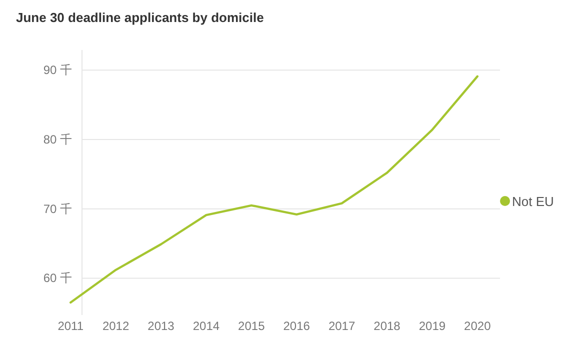 The image size is (568, 347). Describe the element at coordinates (57, 70) in the screenshot. I see `y-tick-label: 90 千` at that location.